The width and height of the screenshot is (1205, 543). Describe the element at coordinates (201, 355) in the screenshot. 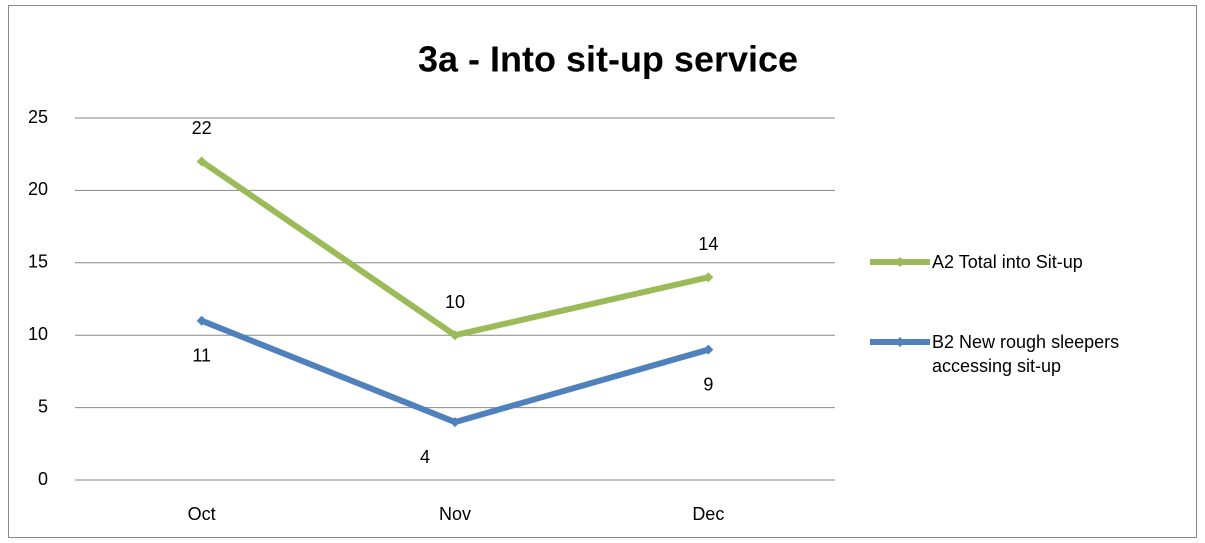

I see `data-label: 11` at that location.